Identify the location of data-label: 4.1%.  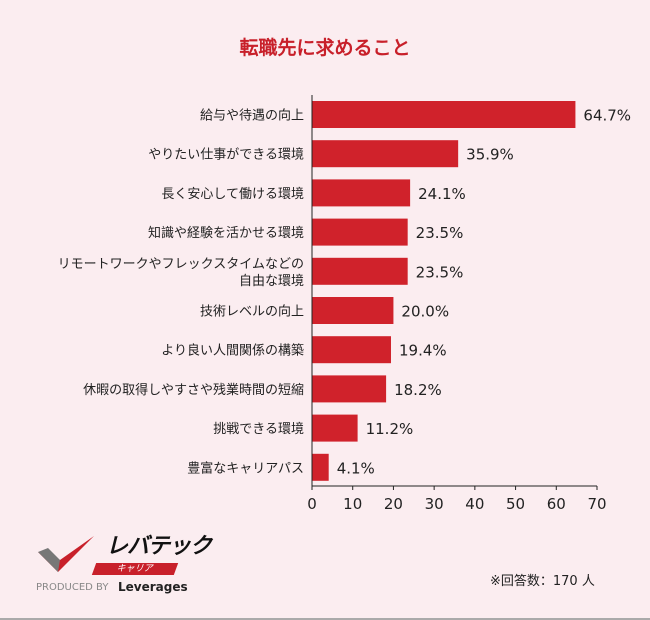
(356, 468).